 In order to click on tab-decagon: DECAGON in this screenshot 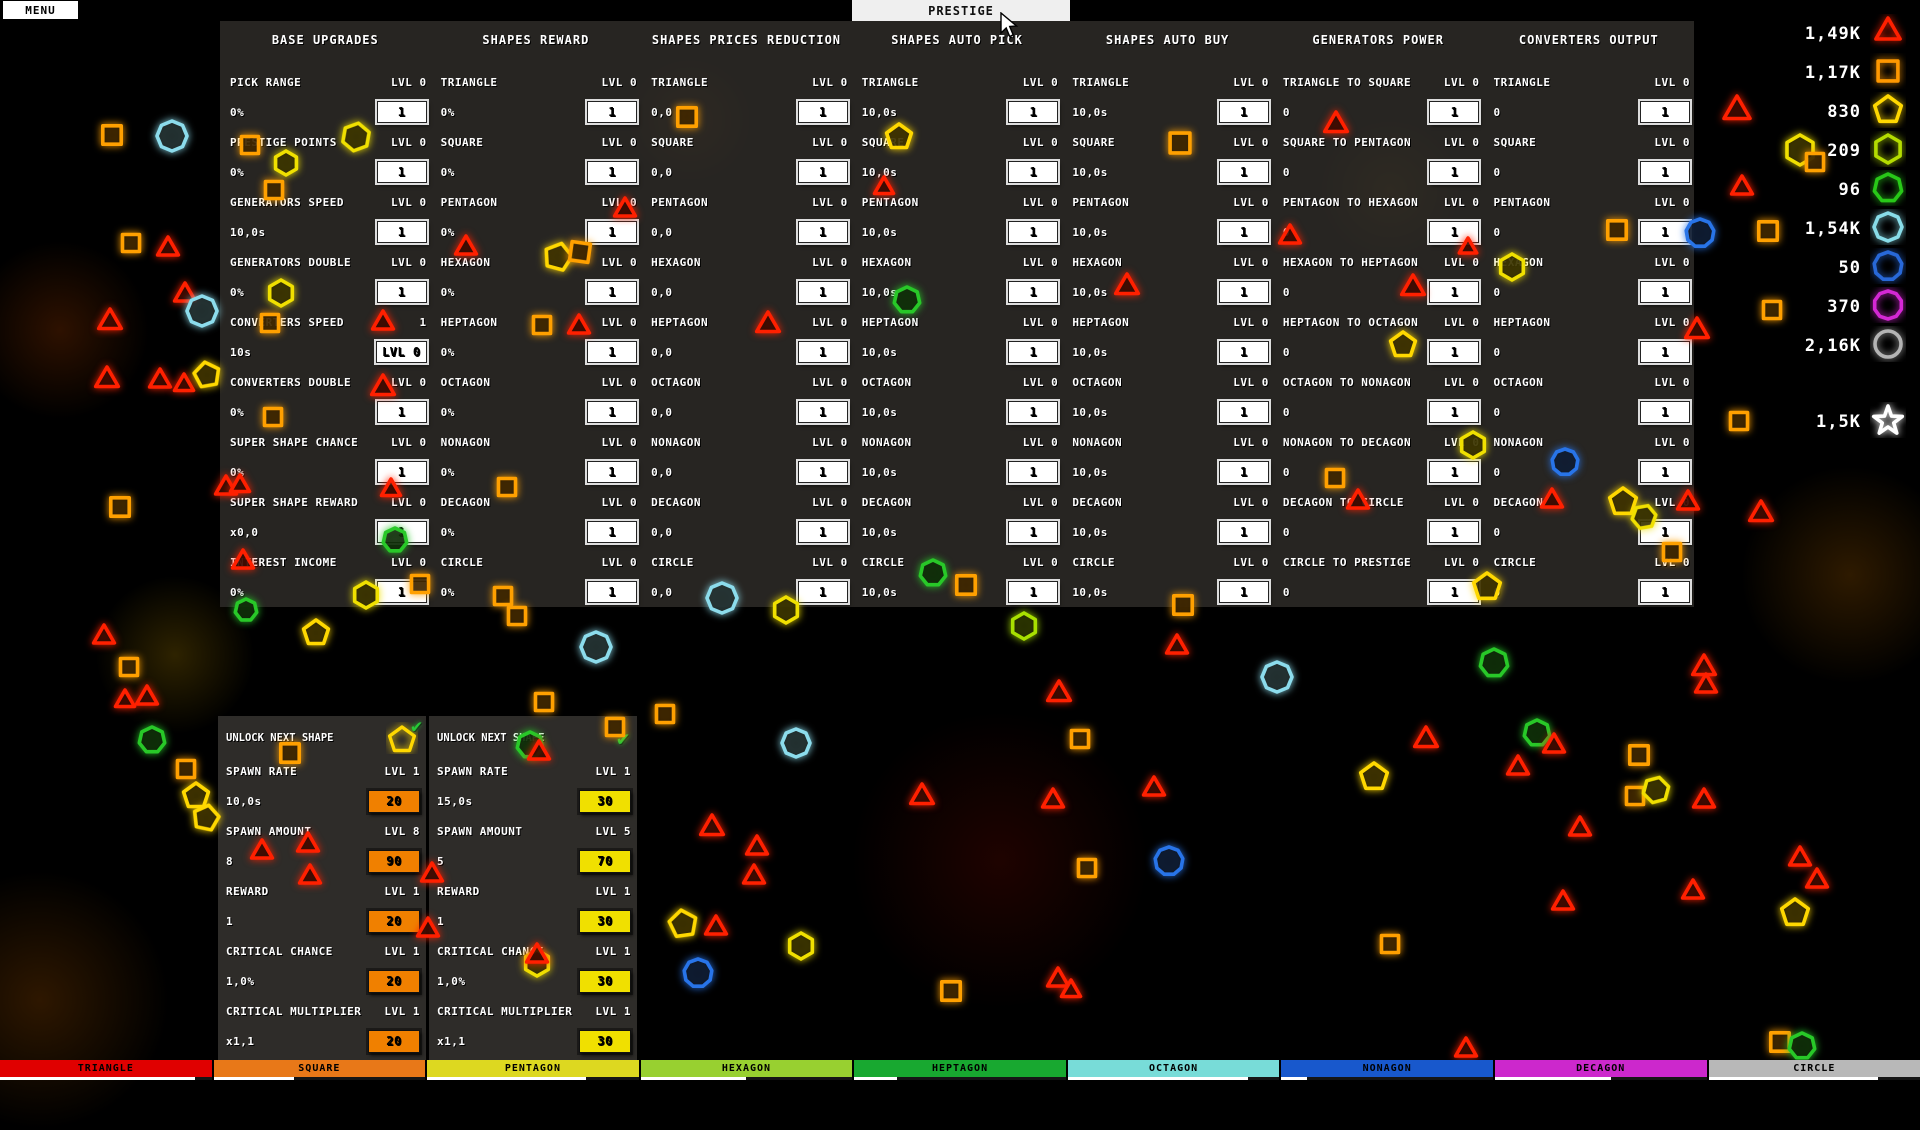, I will do `click(1601, 1070)`.